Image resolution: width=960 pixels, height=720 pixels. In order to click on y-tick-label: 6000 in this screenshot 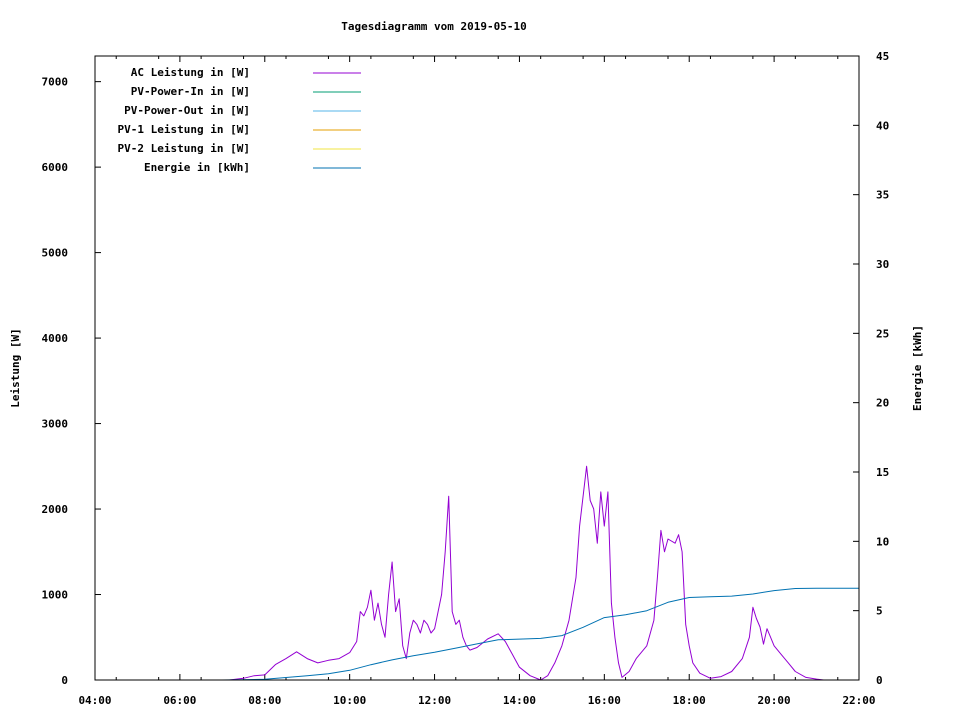, I will do `click(55, 167)`.